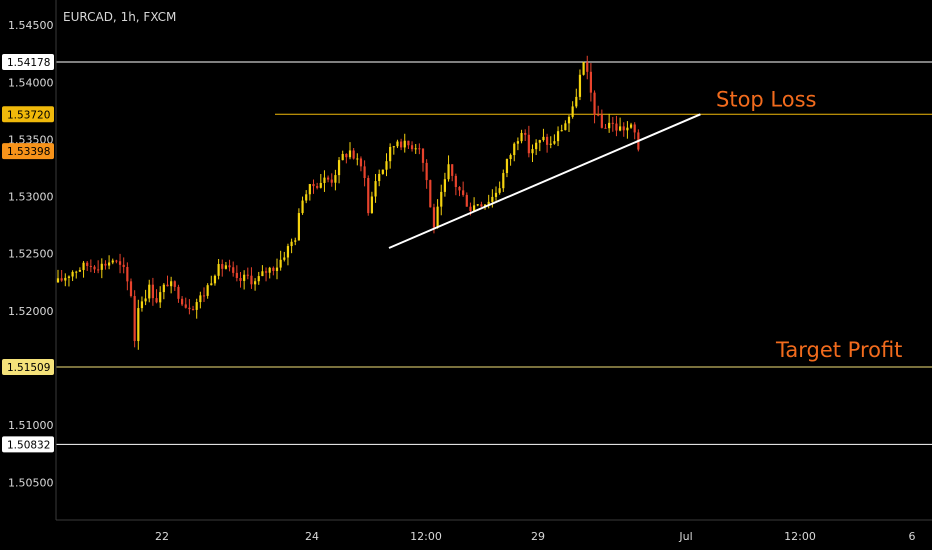 This screenshot has height=550, width=932. I want to click on x-tick-label: 24, so click(312, 536).